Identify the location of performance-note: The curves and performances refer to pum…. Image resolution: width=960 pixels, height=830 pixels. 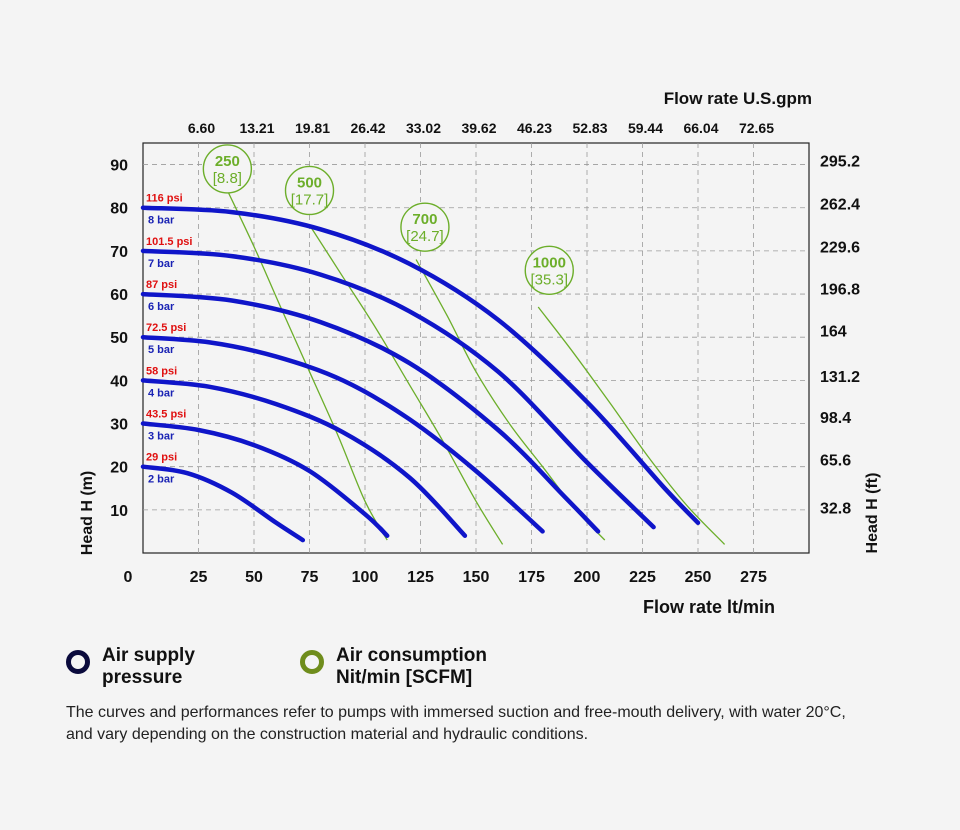
(456, 723).